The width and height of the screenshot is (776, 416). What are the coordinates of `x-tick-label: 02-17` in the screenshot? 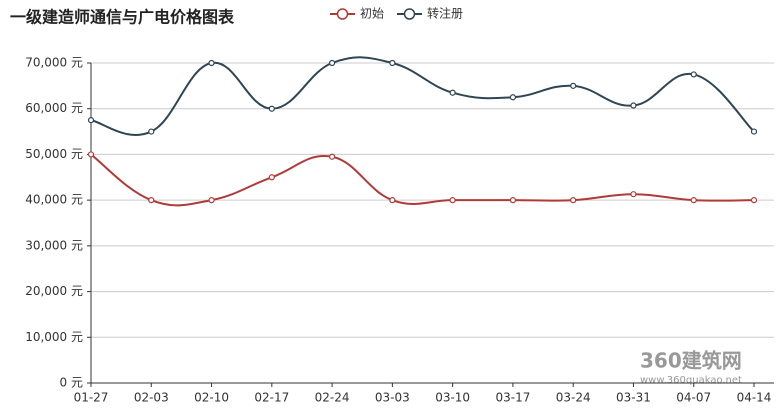 It's located at (271, 398).